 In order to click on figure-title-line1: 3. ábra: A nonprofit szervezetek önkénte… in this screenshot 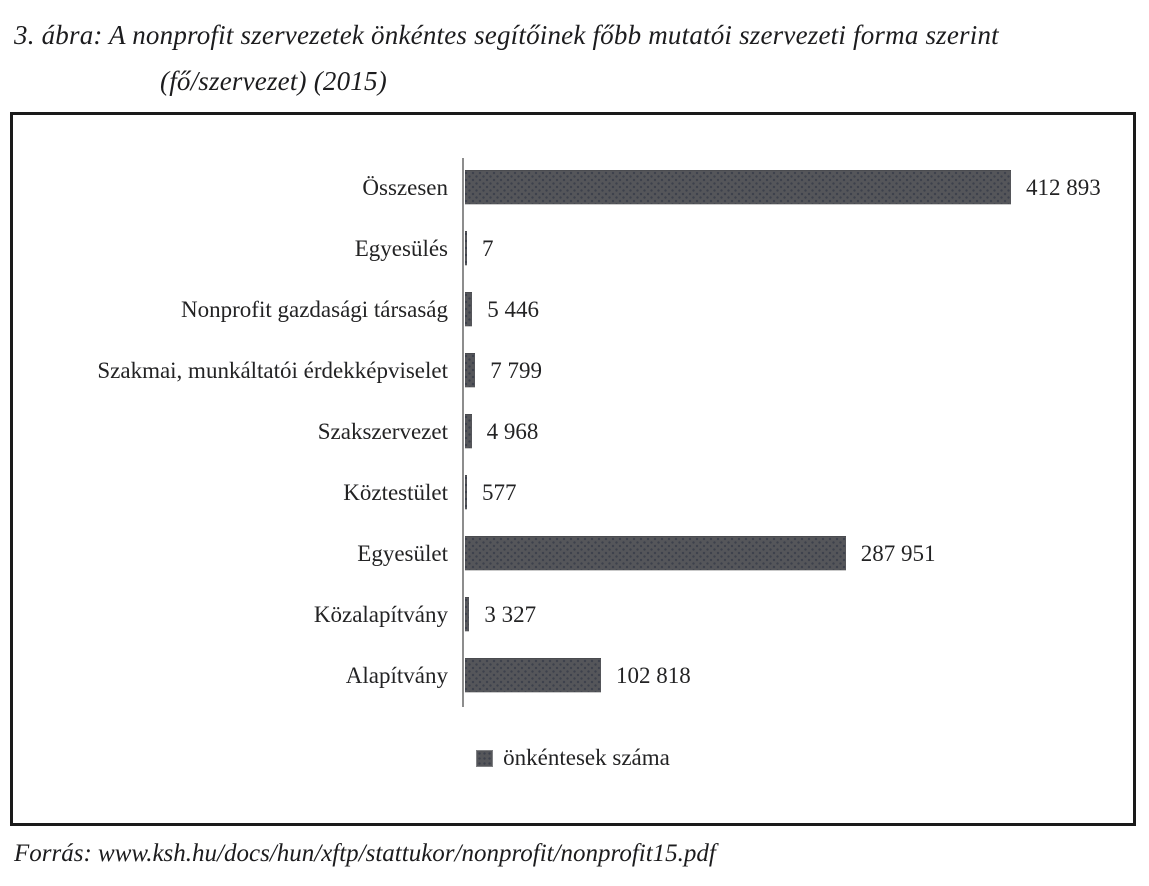, I will do `click(506, 35)`.